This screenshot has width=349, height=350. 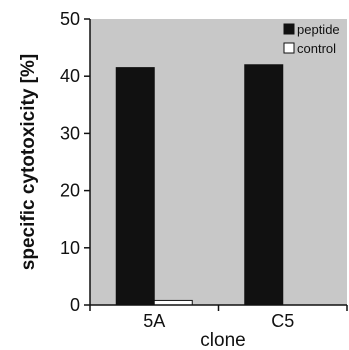 I want to click on bar-peptide-C5, so click(x=264, y=185).